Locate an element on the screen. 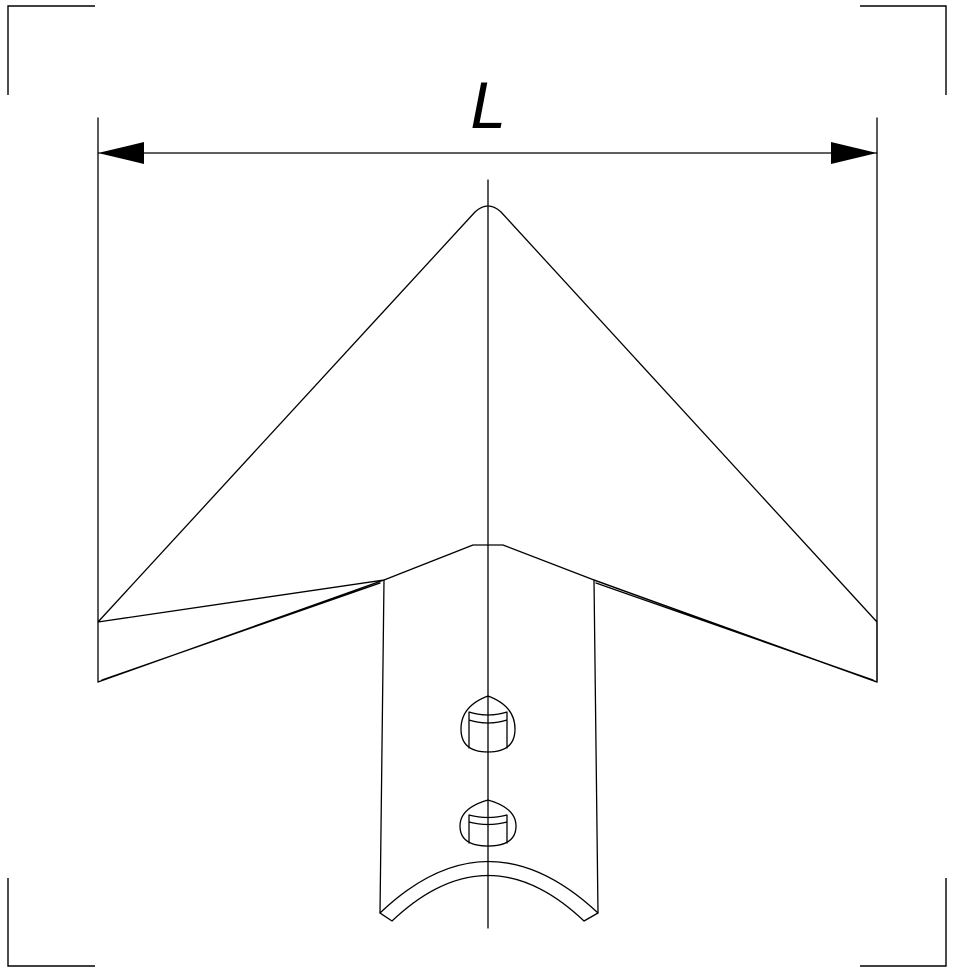 This screenshot has height=972, width=953. bolt-hole-upper is located at coordinates (488, 724).